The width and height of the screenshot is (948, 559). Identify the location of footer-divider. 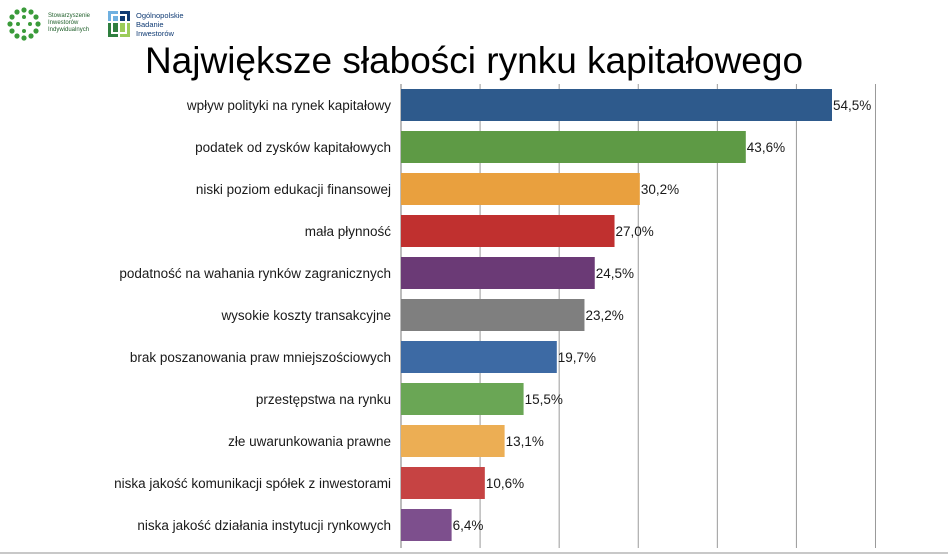
(474, 553).